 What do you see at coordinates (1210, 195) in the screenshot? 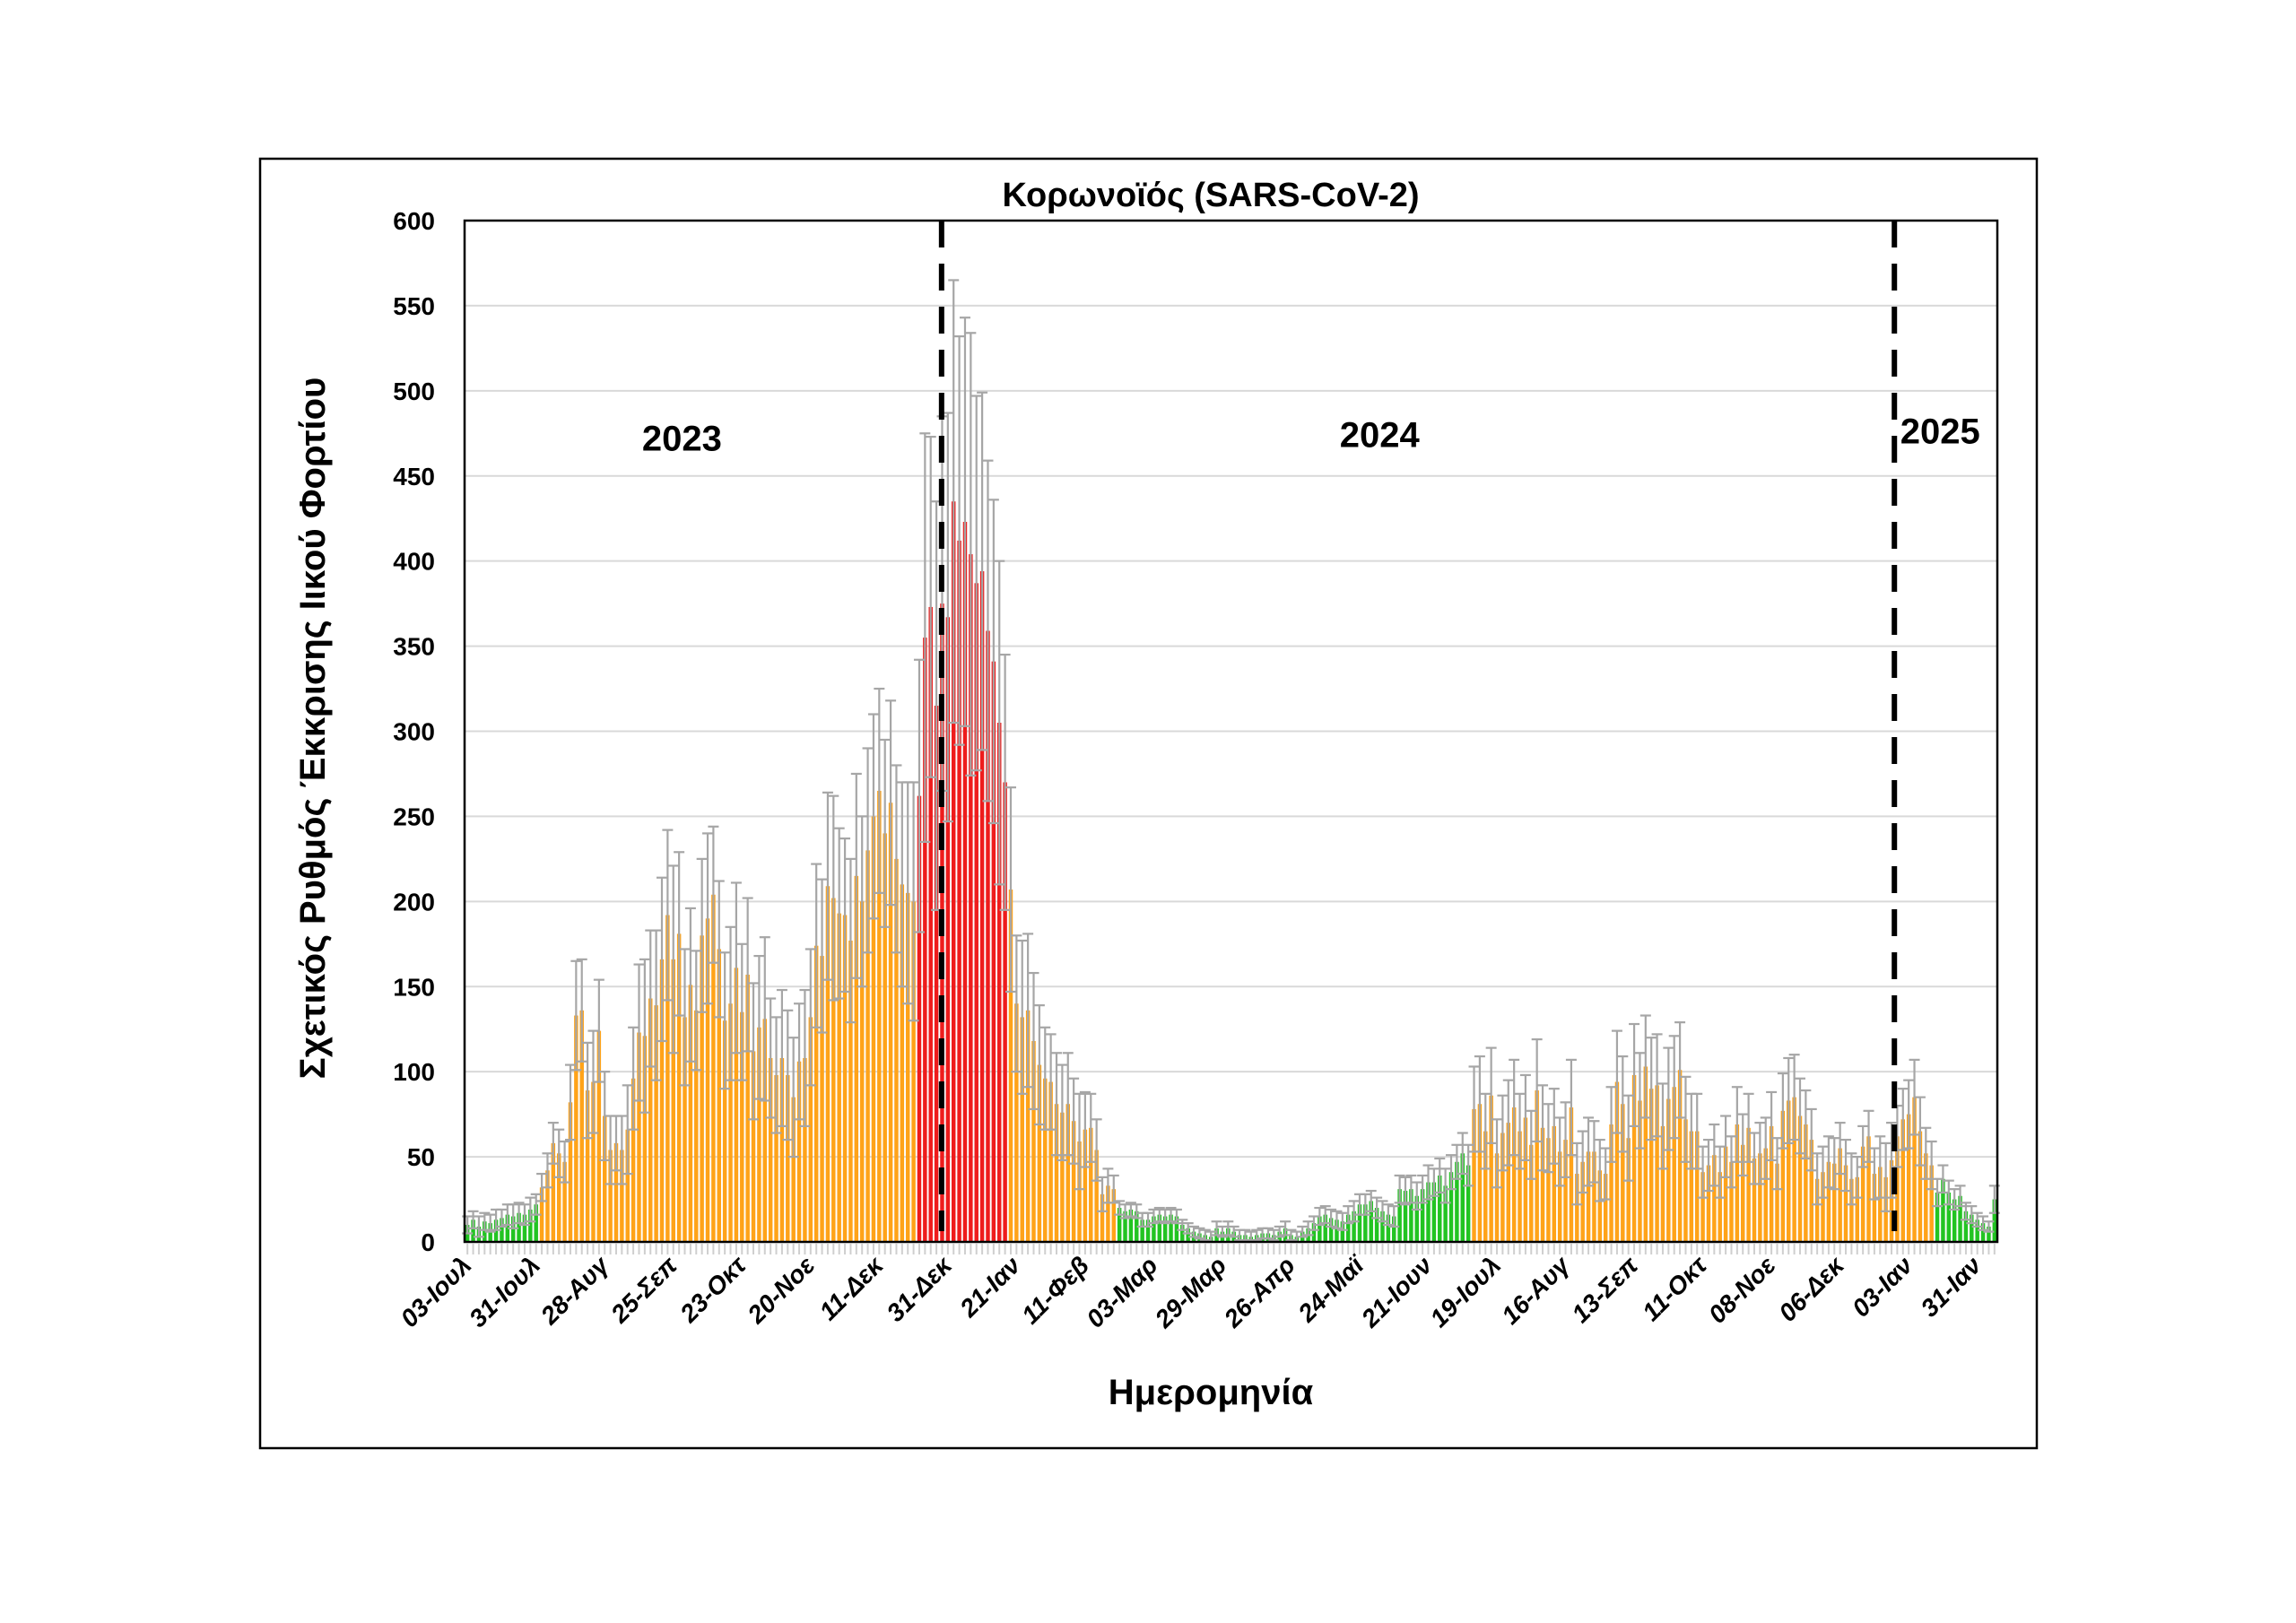
I see `chart-title: Κορωνοϊός (SARS-CoV-2)` at bounding box center [1210, 195].